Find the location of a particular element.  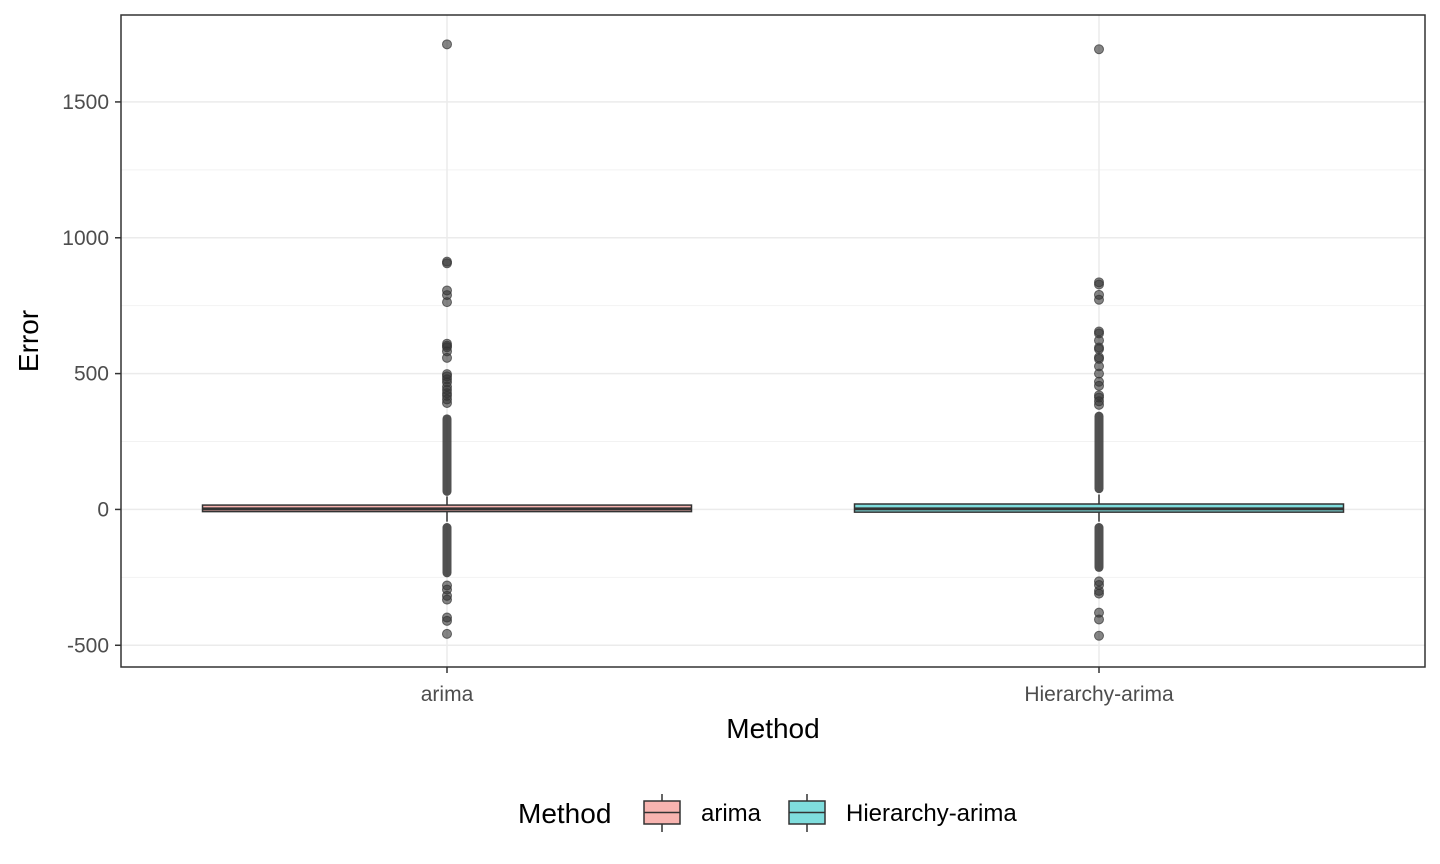

x-axis: arima Hierarchy-arima is located at coordinates (797, 686).